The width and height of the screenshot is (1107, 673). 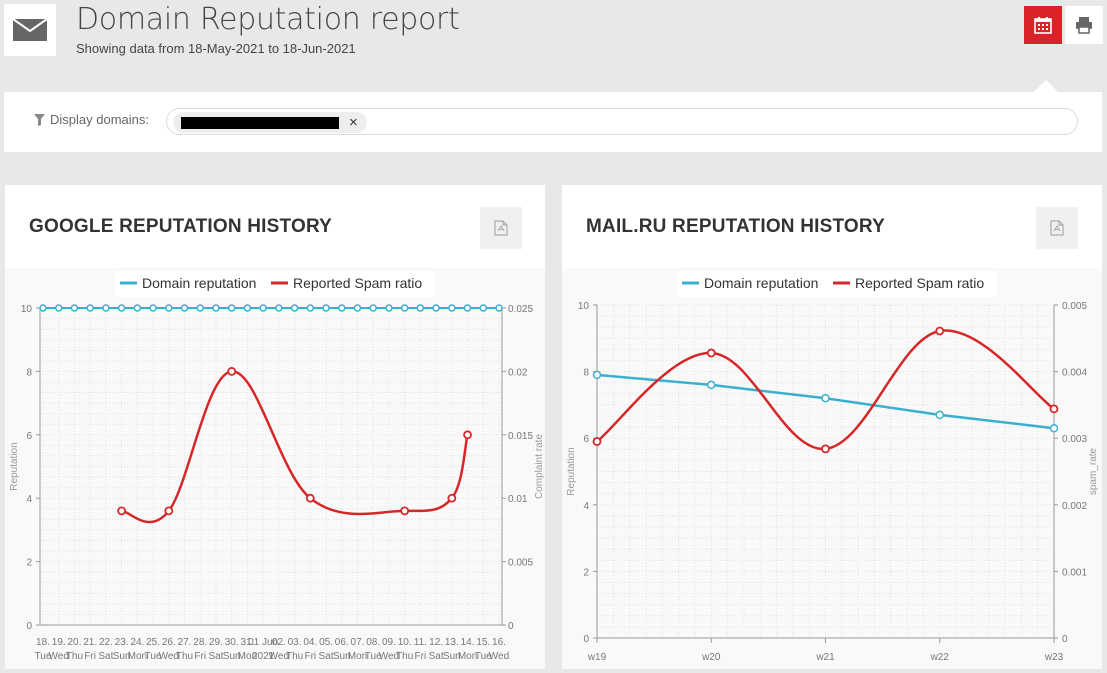 I want to click on y-tick-label-right: 0.003, so click(x=1074, y=439).